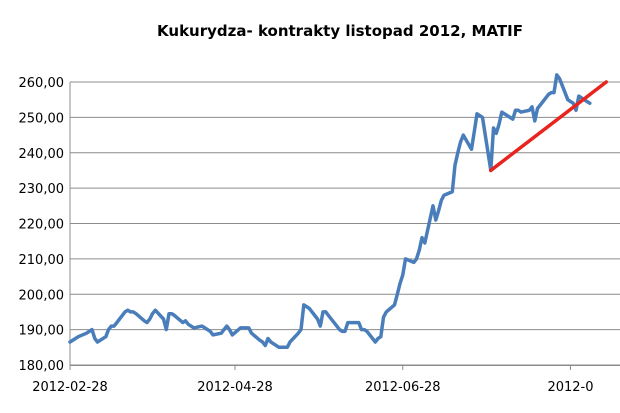 This screenshot has height=413, width=620. I want to click on x-tick-label: 2012-0, so click(570, 387).